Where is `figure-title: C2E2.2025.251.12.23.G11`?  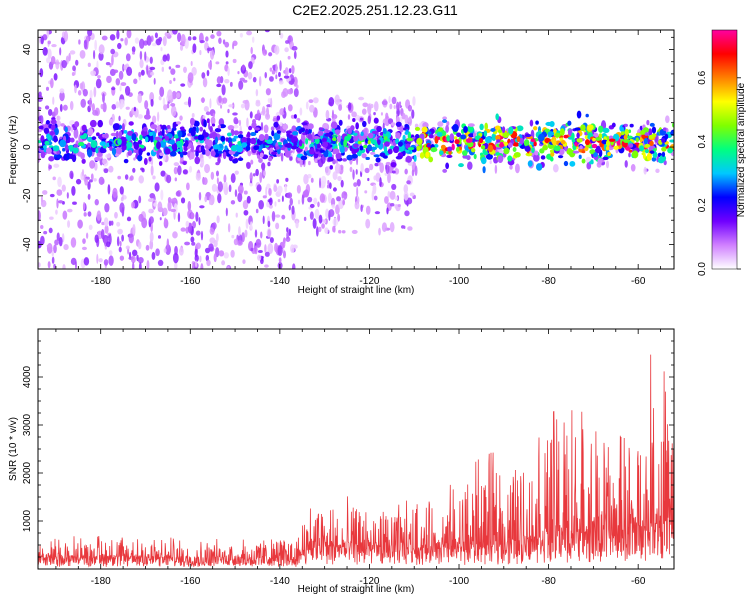
figure-title: C2E2.2025.251.12.23.G11 is located at coordinates (375, 10).